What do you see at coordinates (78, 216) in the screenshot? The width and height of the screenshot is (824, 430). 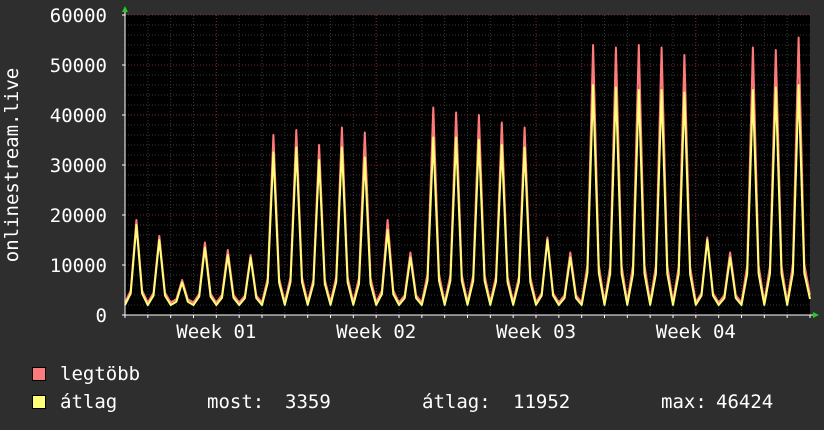 I see `y-tick-label: 20000` at bounding box center [78, 216].